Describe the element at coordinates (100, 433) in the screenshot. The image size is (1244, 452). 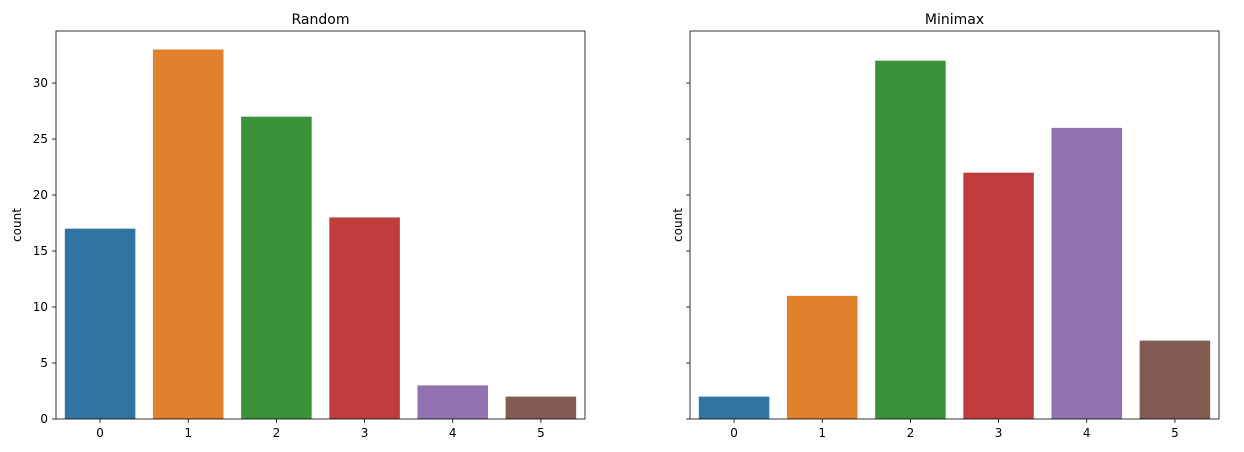
I see `random-x-tick-label: 0` at that location.